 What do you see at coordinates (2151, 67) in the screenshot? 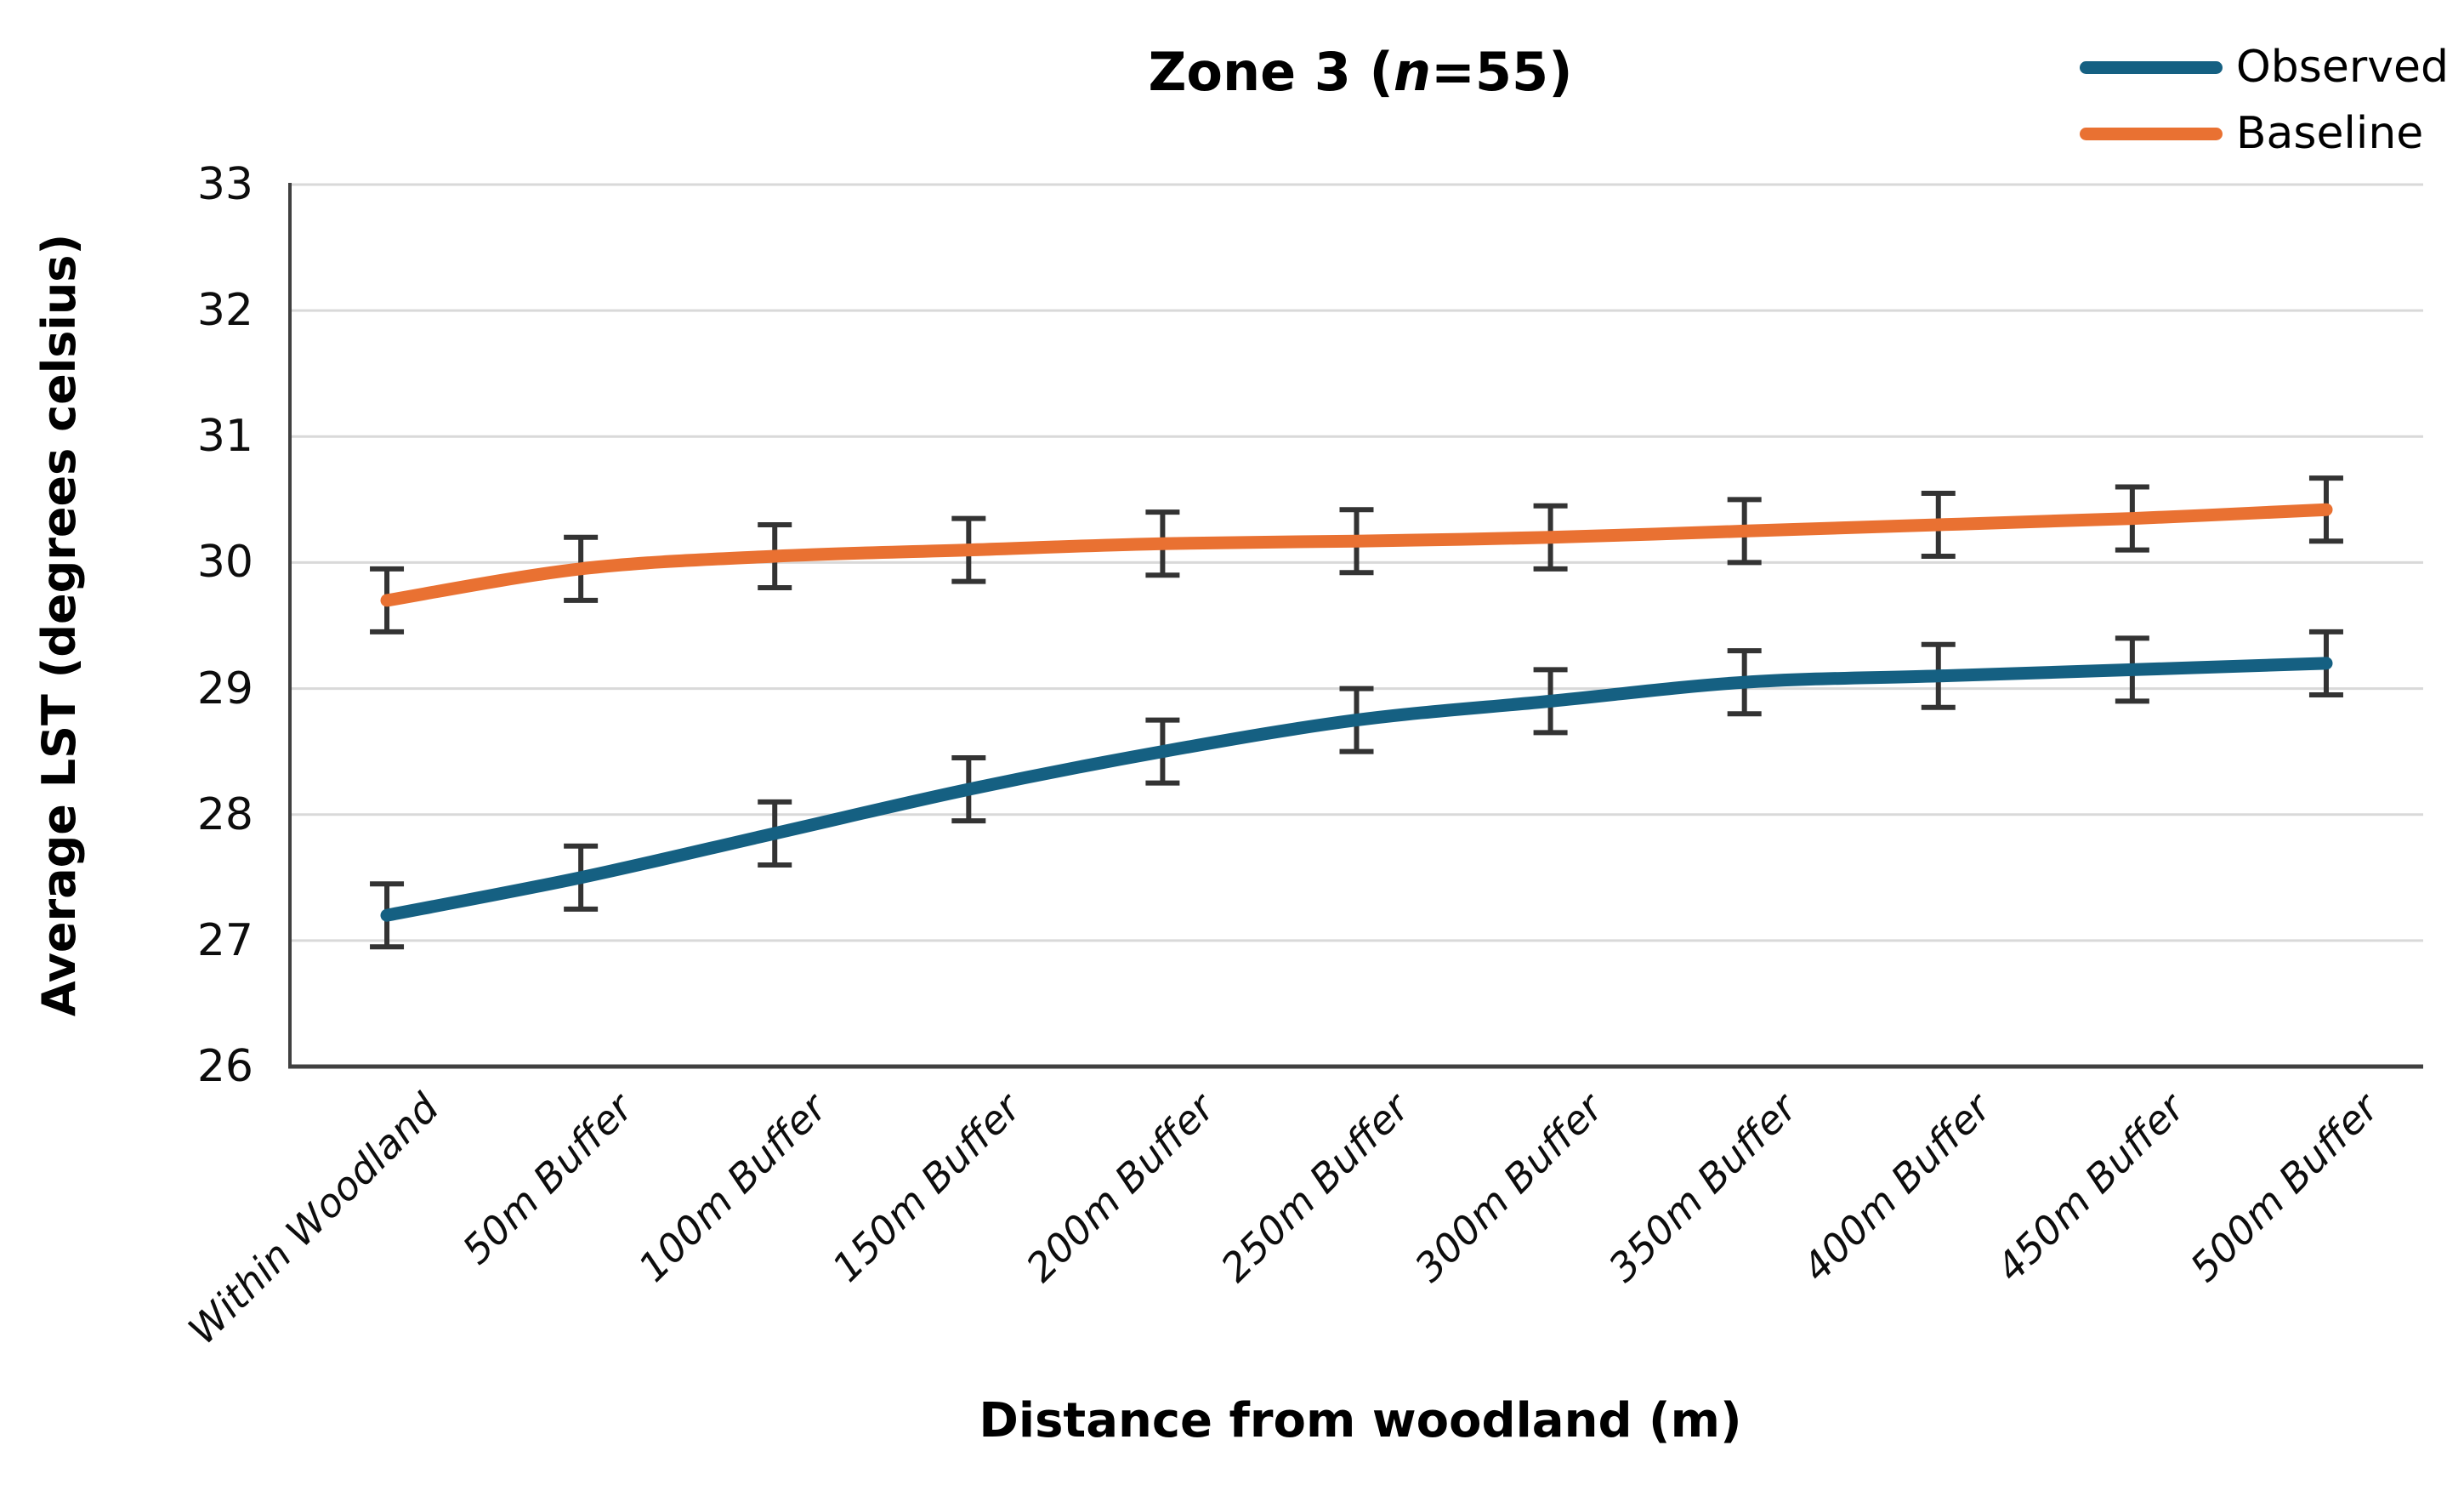
I see `observed-line-swatch` at bounding box center [2151, 67].